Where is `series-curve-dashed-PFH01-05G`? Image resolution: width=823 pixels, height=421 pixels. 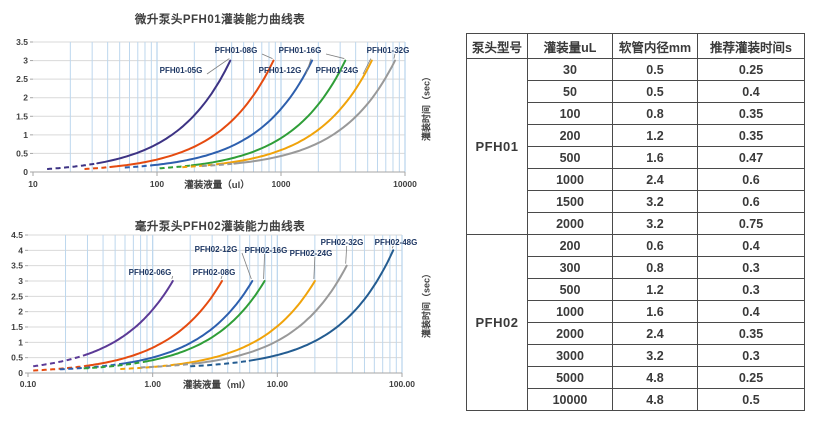
series-curve-dashed-PFH01-05G is located at coordinates (72, 166).